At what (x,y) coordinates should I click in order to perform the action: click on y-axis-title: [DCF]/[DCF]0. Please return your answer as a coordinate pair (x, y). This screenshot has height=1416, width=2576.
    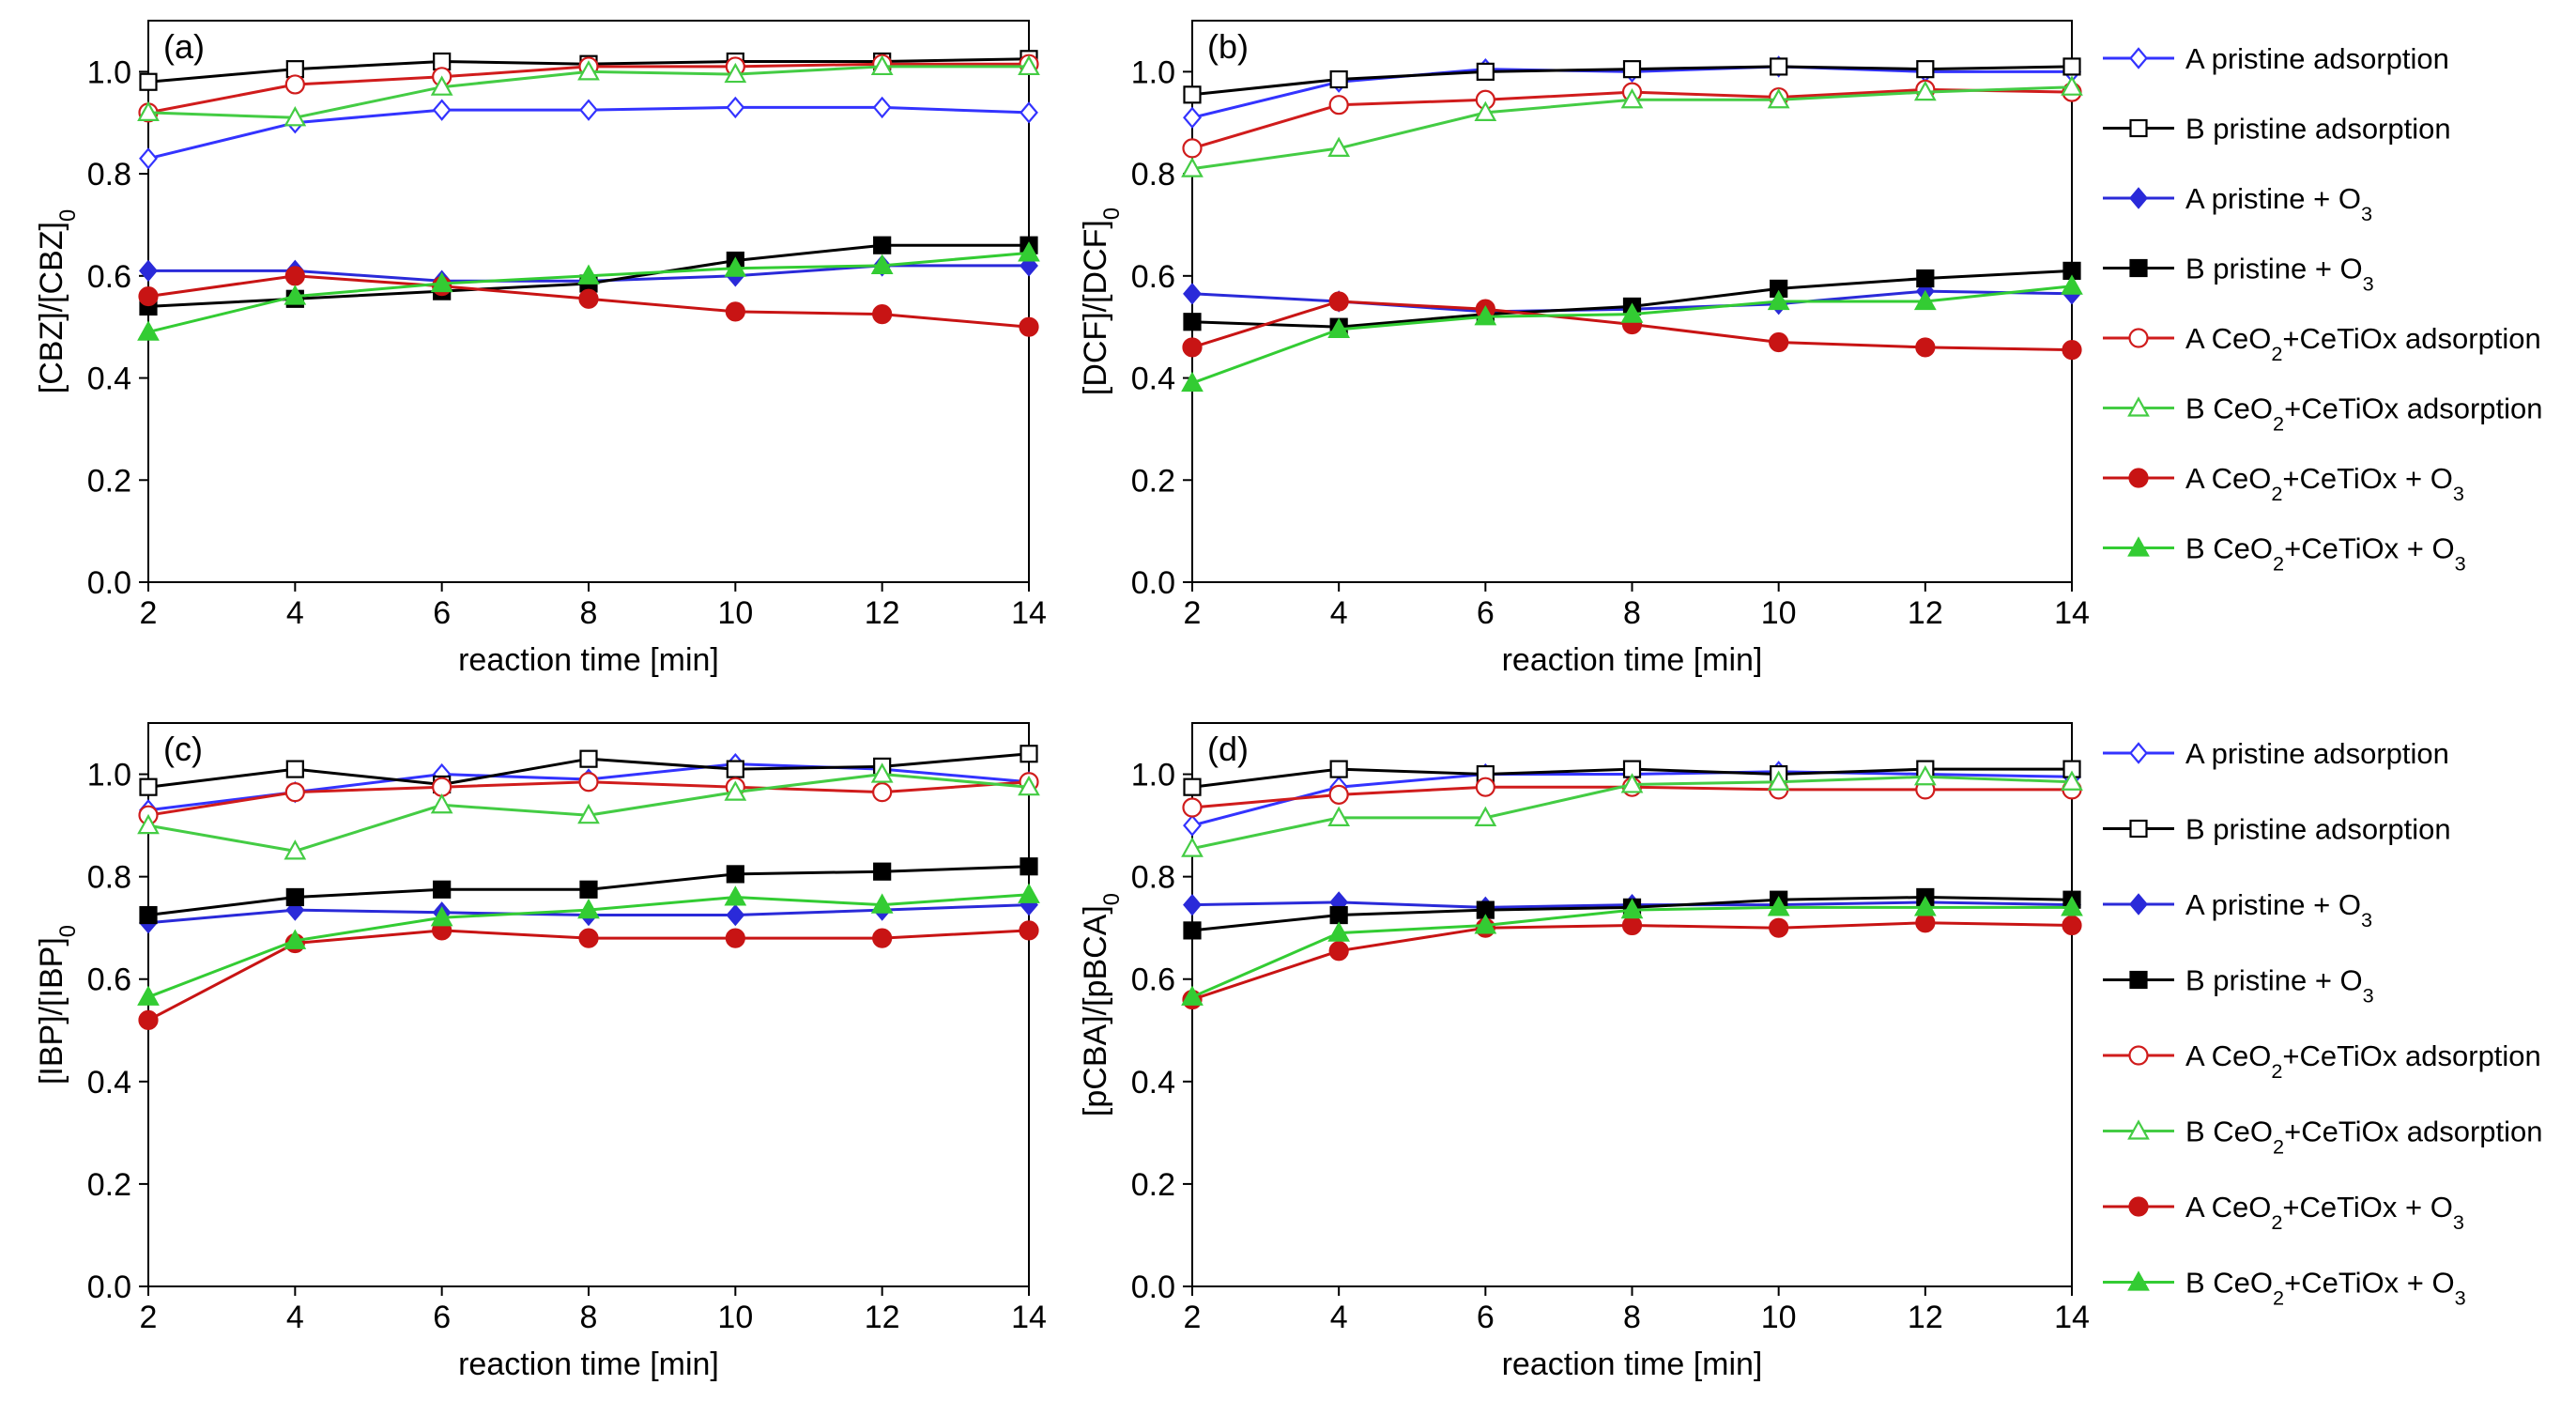
    Looking at the image, I should click on (1102, 301).